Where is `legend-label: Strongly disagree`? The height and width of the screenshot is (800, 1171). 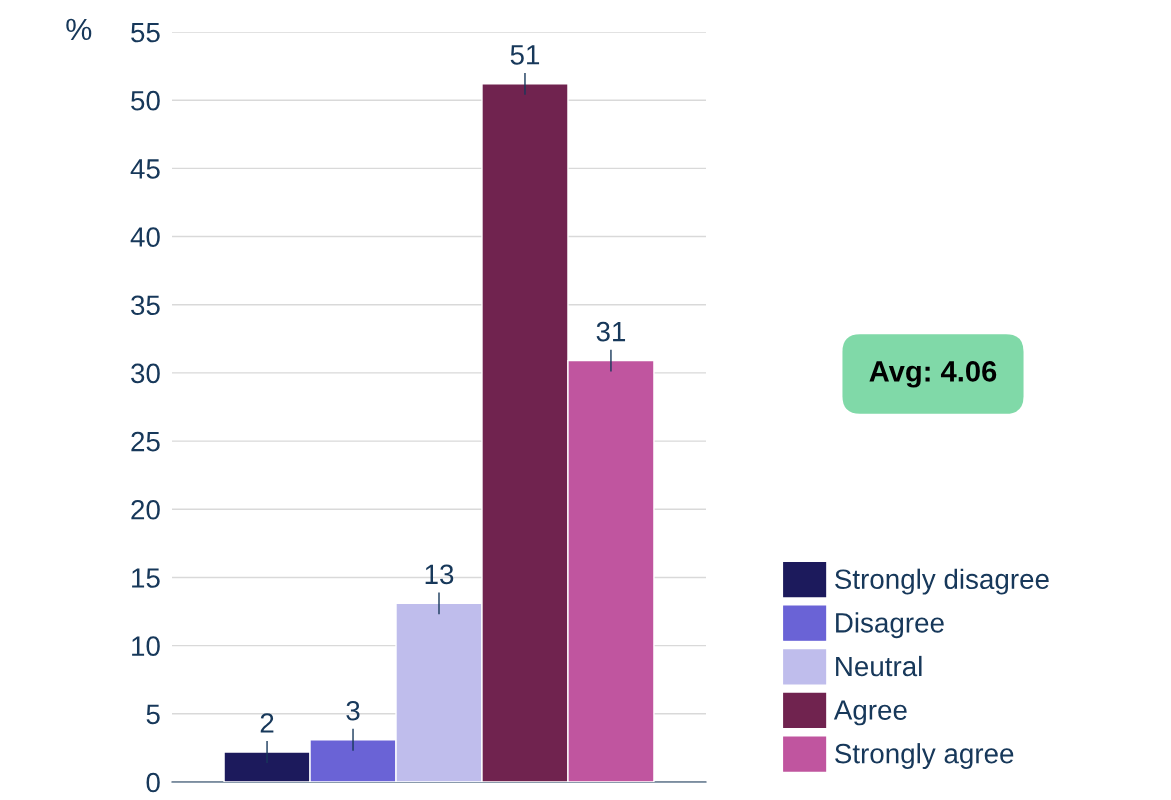 legend-label: Strongly disagree is located at coordinates (942, 581).